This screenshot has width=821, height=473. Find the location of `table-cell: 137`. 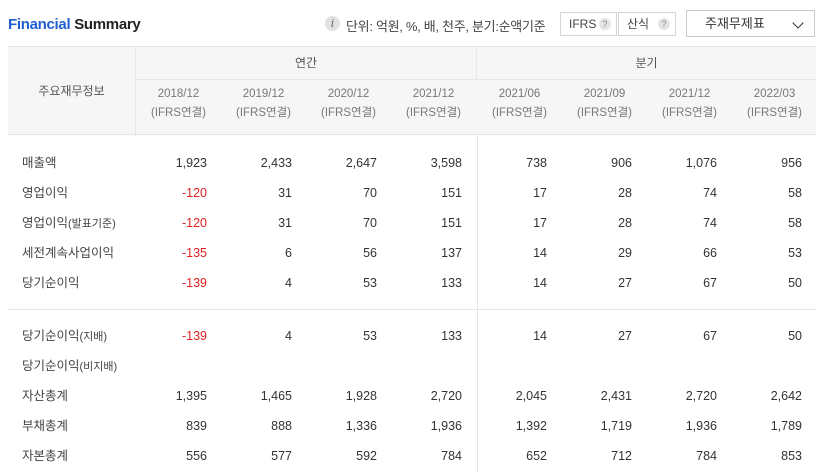

table-cell: 137 is located at coordinates (451, 253).